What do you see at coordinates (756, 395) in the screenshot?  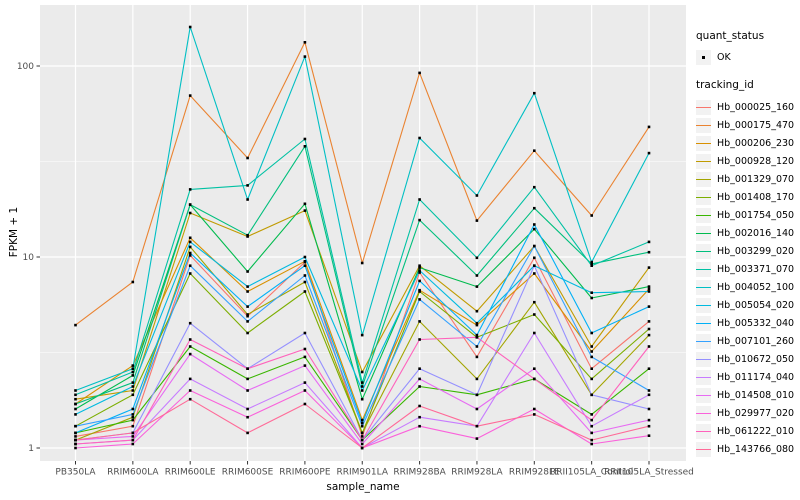 I see `legend-item-label: Hb_014508_010` at bounding box center [756, 395].